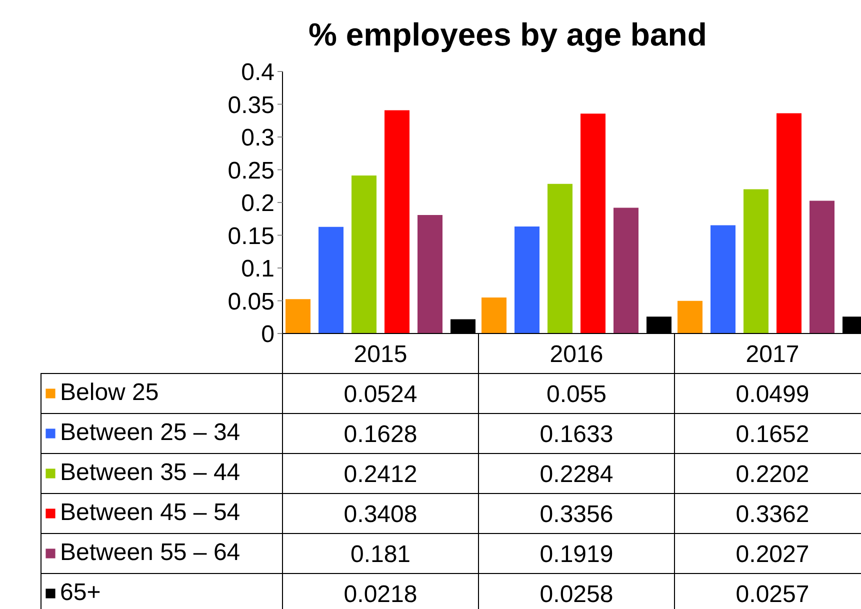 The width and height of the screenshot is (861, 609). I want to click on legend-label: Between 55 – 64, so click(150, 553).